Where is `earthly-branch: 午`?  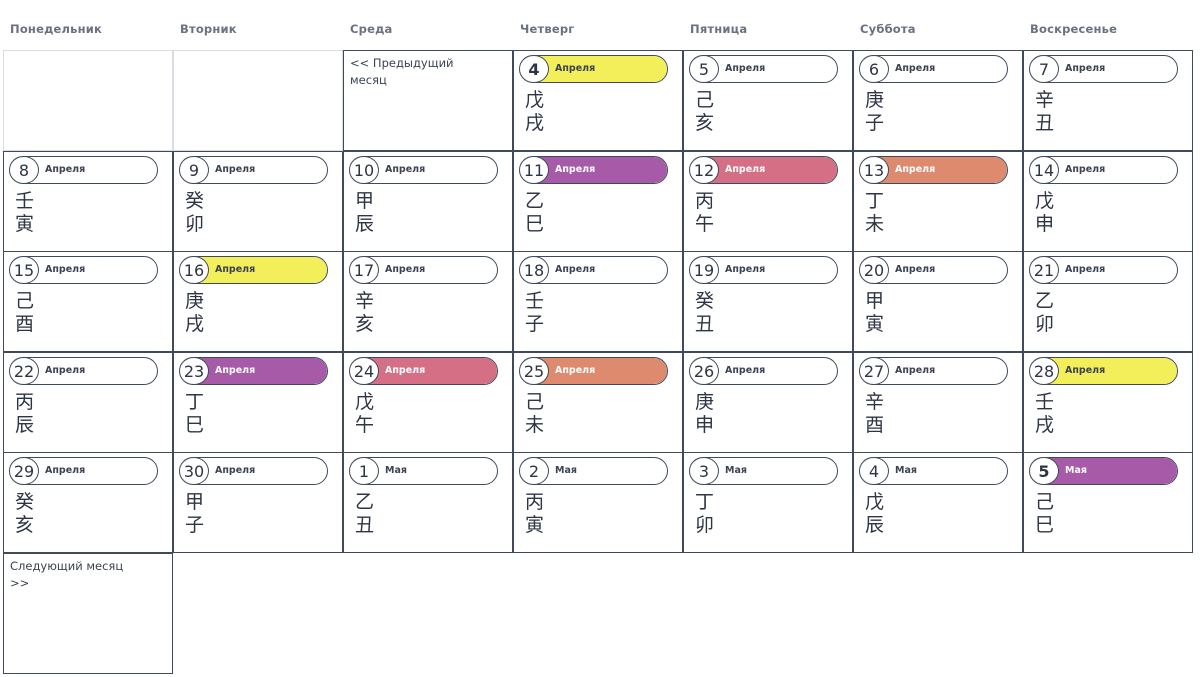 earthly-branch: 午 is located at coordinates (365, 425).